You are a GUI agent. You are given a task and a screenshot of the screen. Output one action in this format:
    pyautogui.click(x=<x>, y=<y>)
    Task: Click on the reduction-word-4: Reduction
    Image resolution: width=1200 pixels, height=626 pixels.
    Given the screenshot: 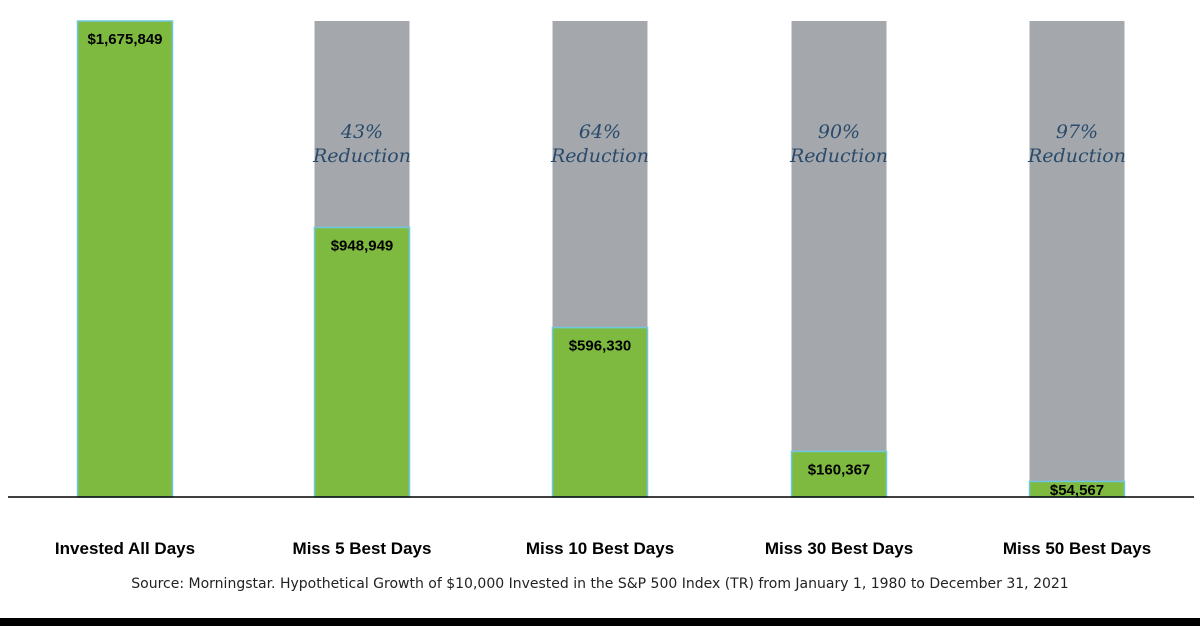 What is the action you would take?
    pyautogui.click(x=1076, y=156)
    